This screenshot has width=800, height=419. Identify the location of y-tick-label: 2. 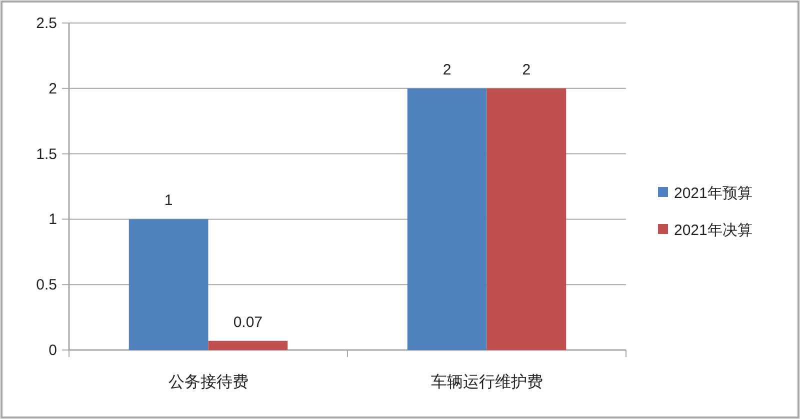
(52, 89).